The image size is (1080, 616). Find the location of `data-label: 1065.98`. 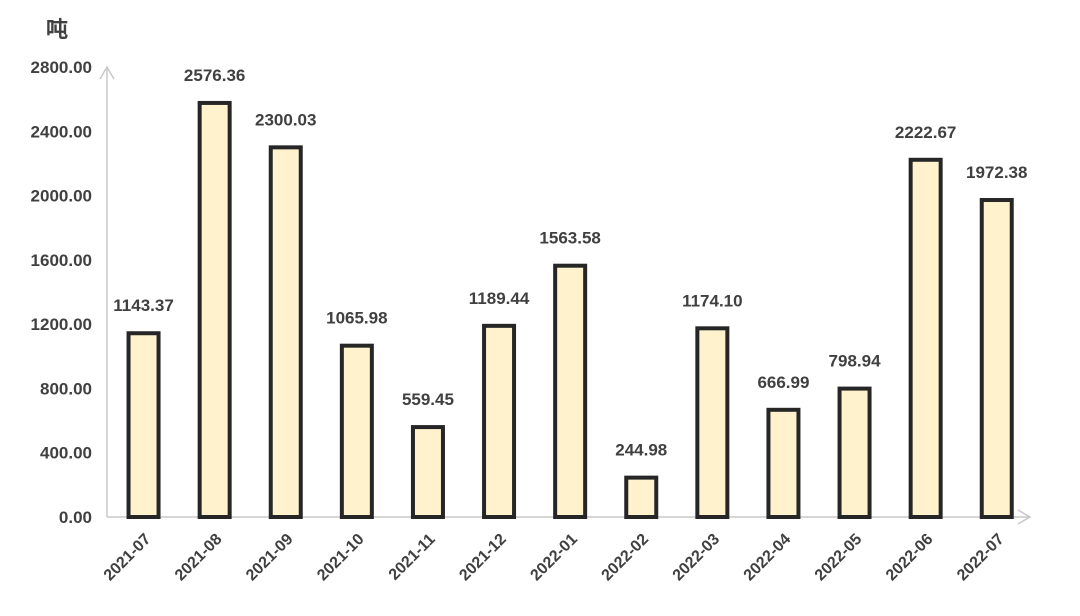

data-label: 1065.98 is located at coordinates (356, 318).